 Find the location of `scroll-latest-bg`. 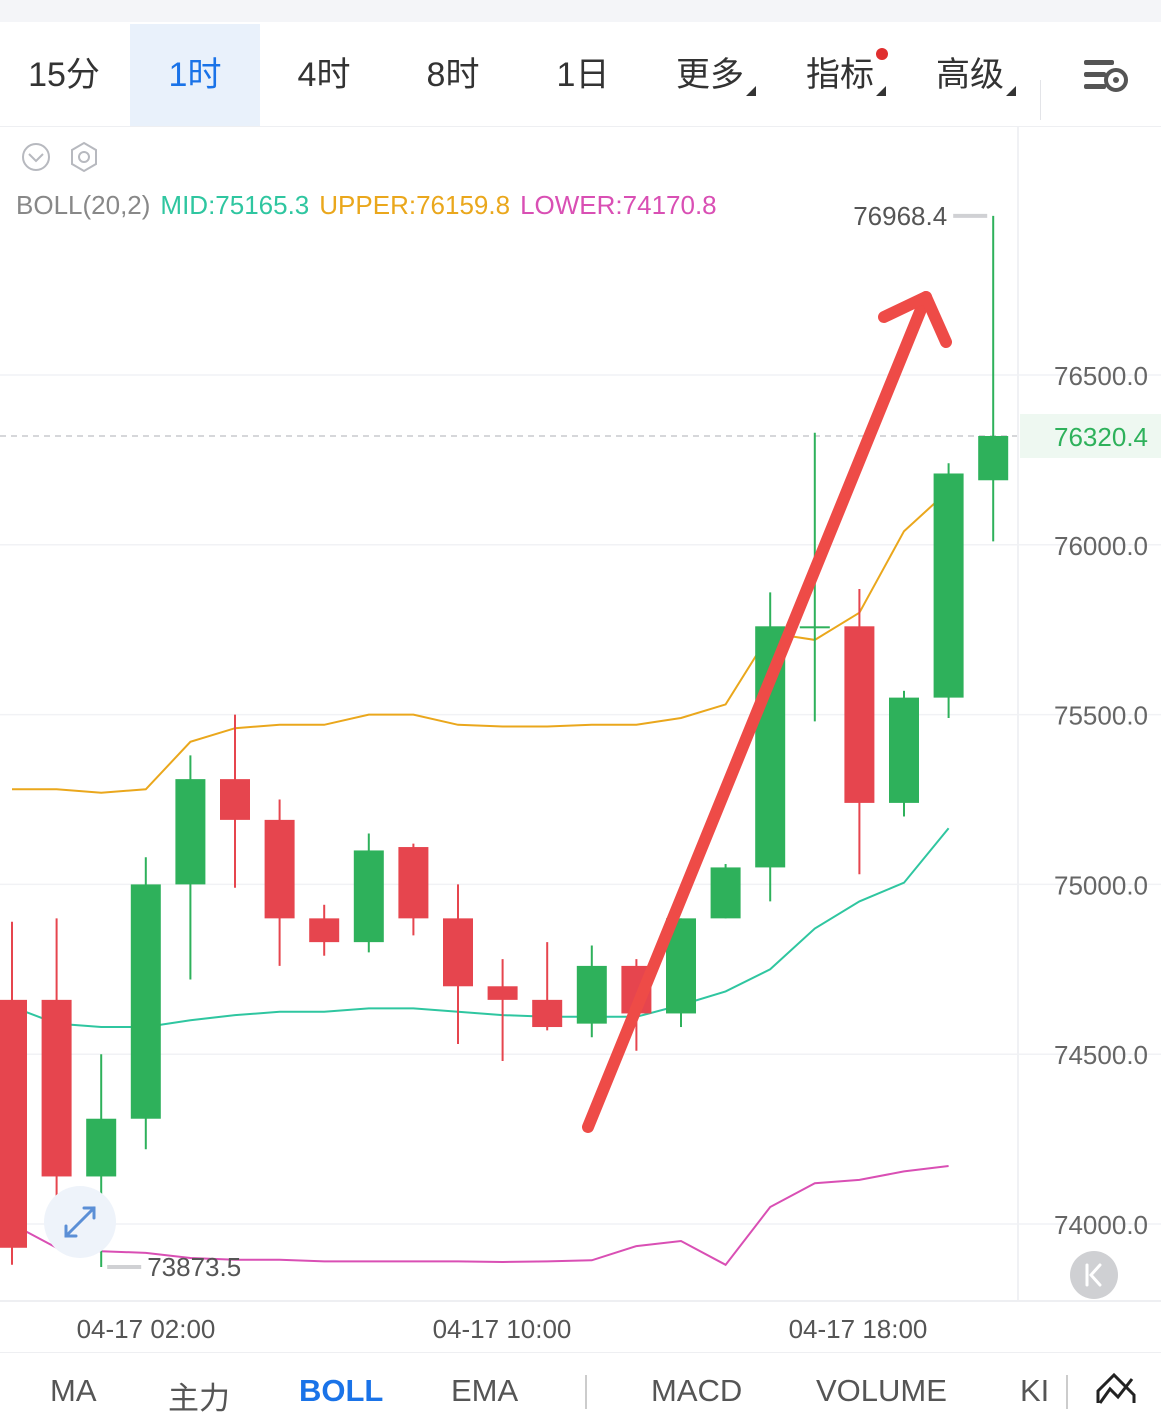

scroll-latest-bg is located at coordinates (1094, 1275).